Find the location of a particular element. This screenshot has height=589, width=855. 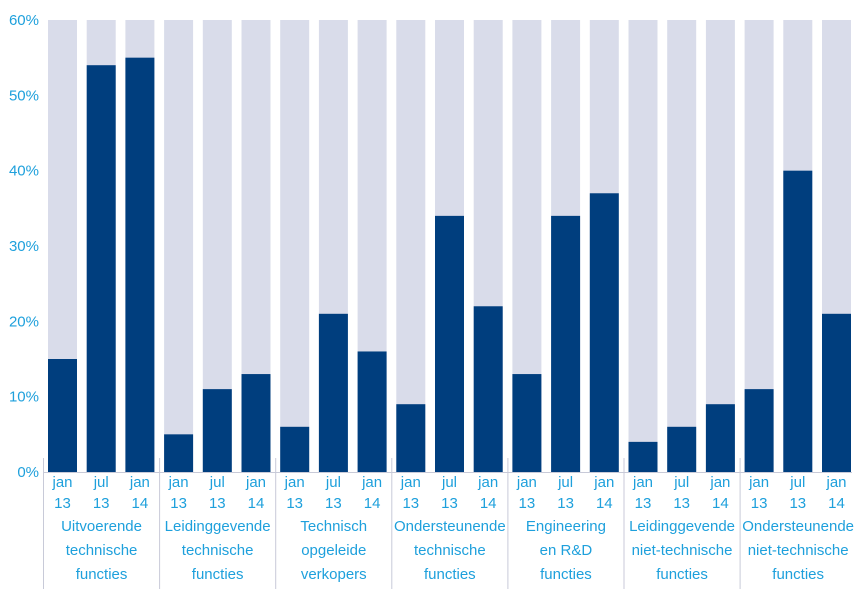

y-axis: 0% 10% 20% 30% 40% 50% 60% is located at coordinates (24, 246).